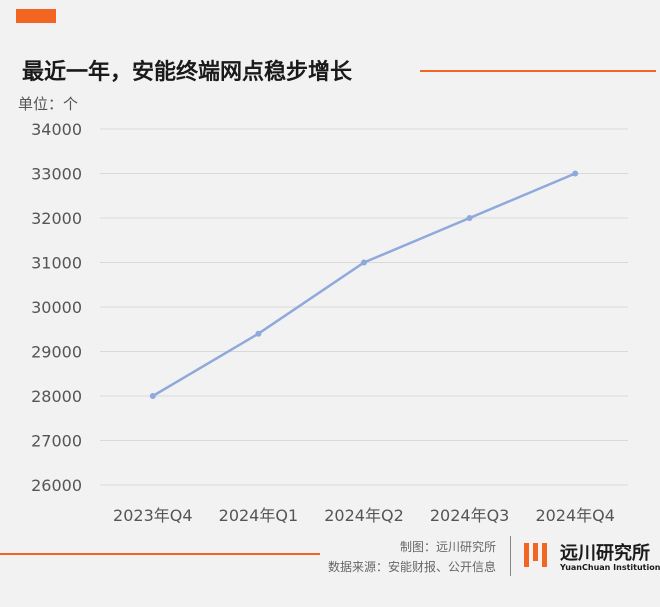 The height and width of the screenshot is (607, 660). Describe the element at coordinates (575, 515) in the screenshot. I see `x-tick-label: 2024年Q4` at that location.